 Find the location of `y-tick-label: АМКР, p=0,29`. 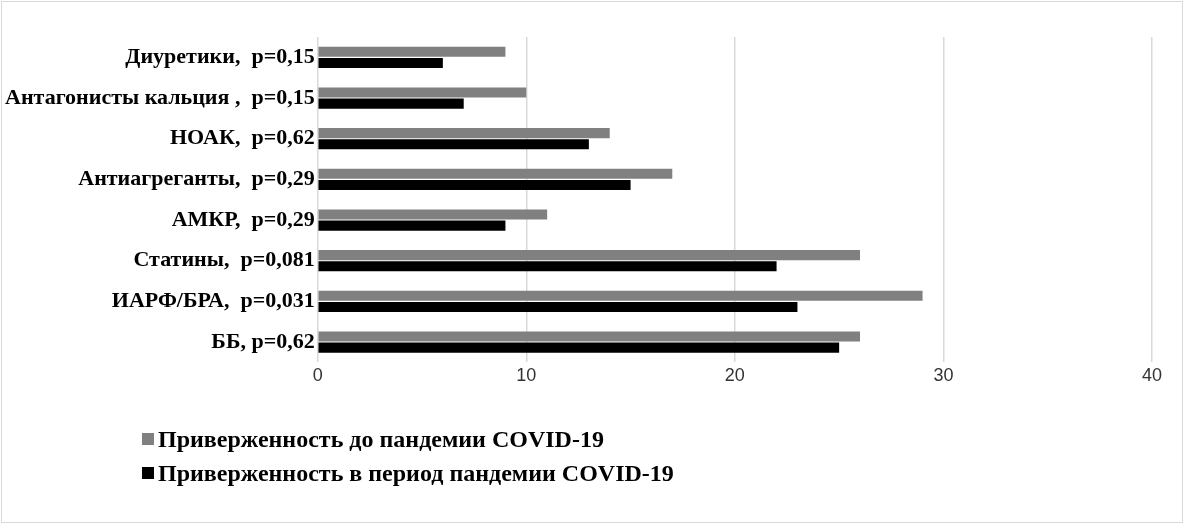

y-tick-label: АМКР, p=0,29 is located at coordinates (243, 218).